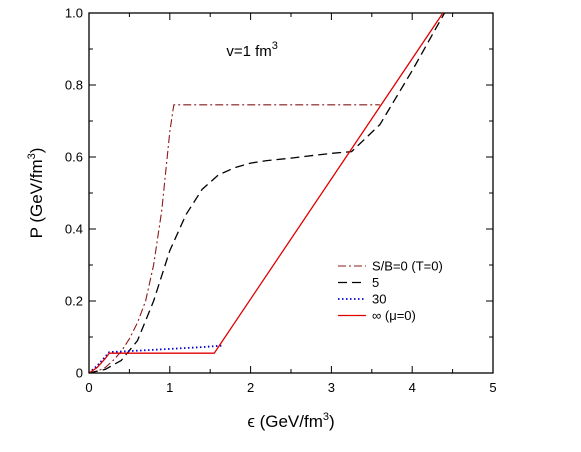  Describe the element at coordinates (407, 266) in the screenshot. I see `legend-label-0: S/B=0 (T=0)` at that location.